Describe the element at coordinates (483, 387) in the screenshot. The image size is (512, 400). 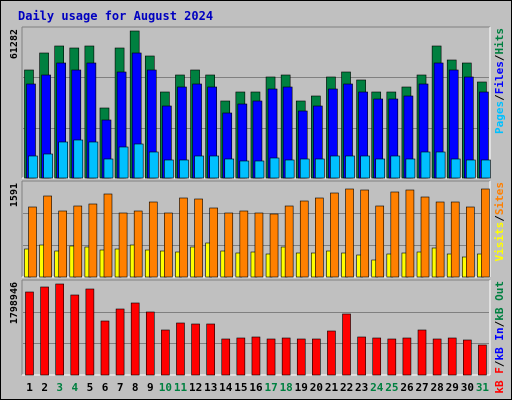
I see `x-tick-label: 31` at that location.